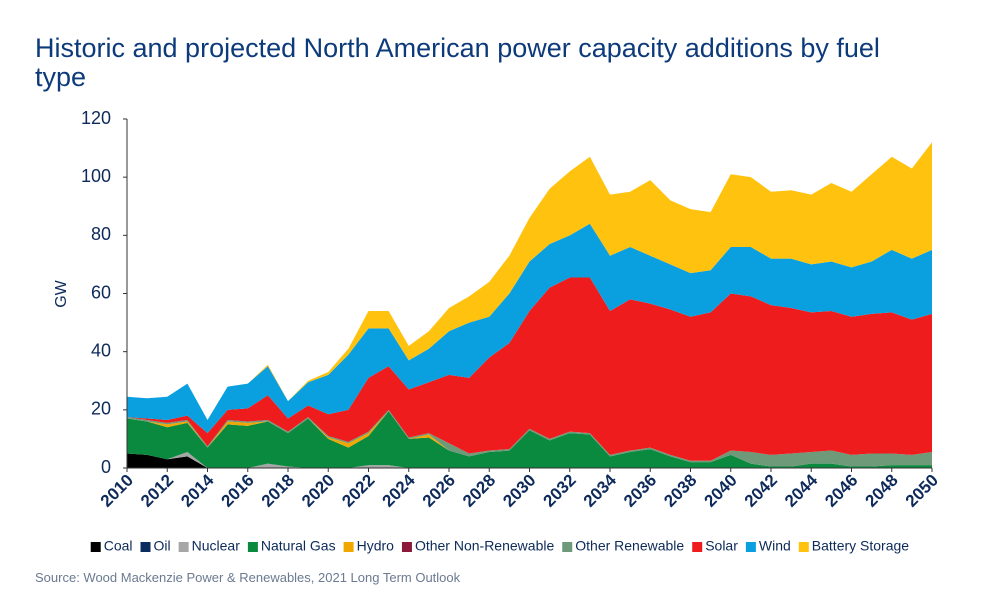 The height and width of the screenshot is (600, 1000). I want to click on y-tick-label: 60, so click(101, 292).